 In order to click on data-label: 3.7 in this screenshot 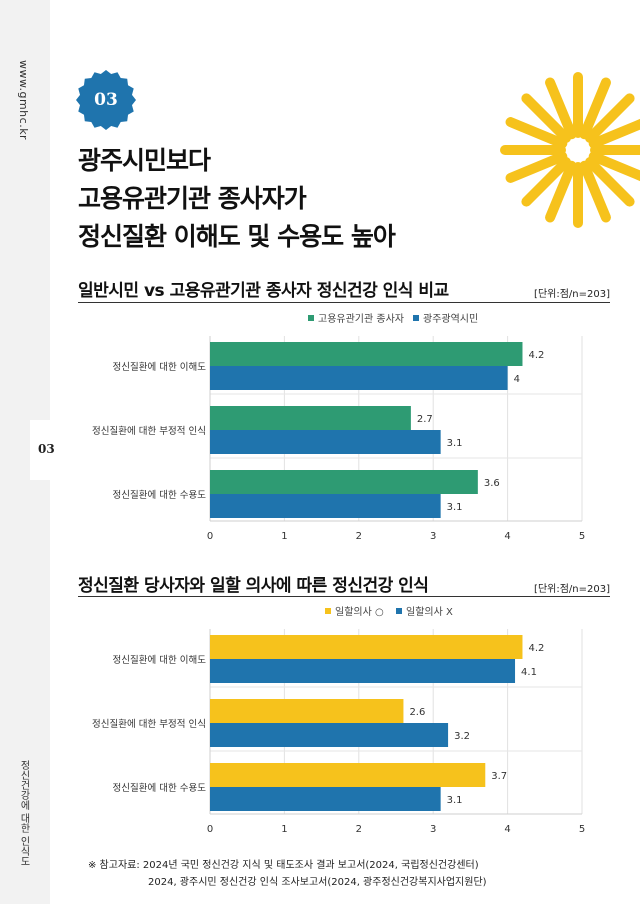, I will do `click(499, 776)`.